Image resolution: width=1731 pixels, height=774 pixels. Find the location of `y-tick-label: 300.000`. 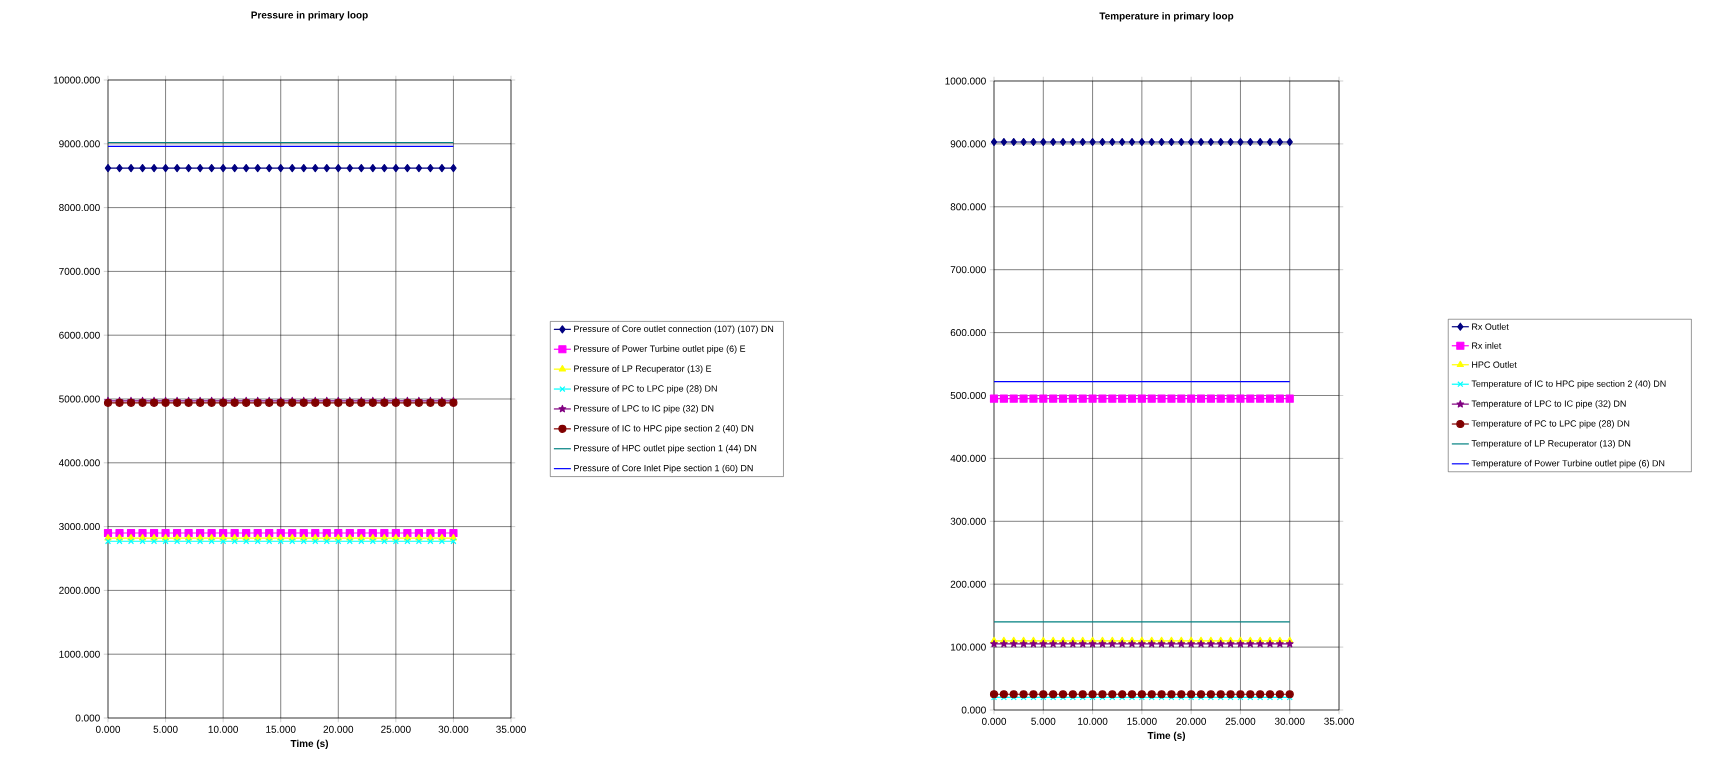

y-tick-label: 300.000 is located at coordinates (968, 521).